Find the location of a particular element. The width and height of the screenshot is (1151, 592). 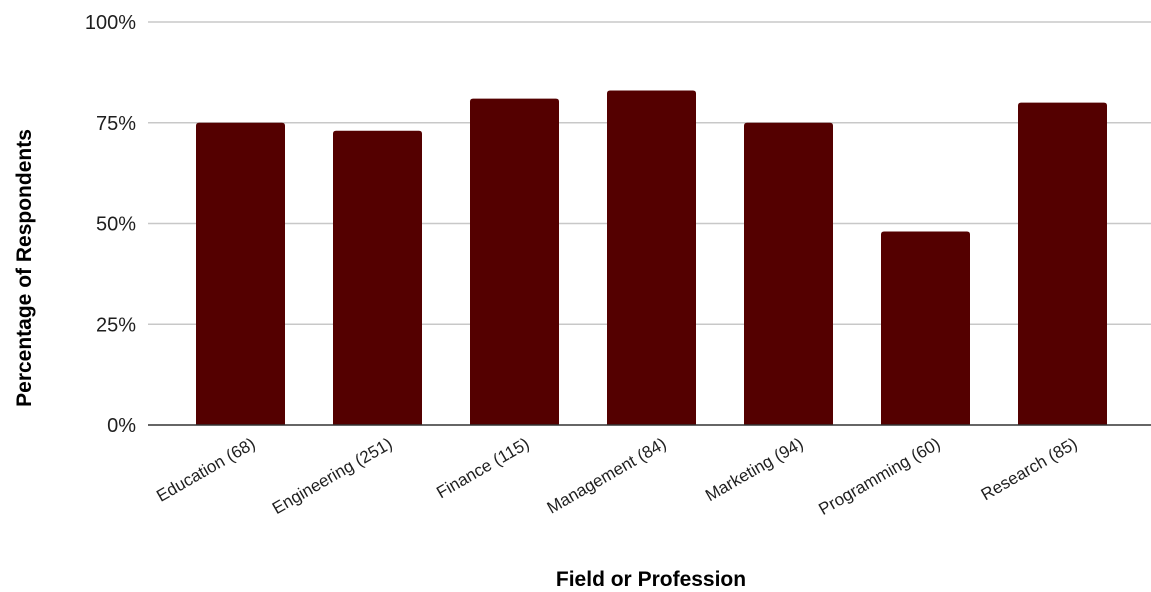

x-tick-label: Education (68) is located at coordinates (205, 470).